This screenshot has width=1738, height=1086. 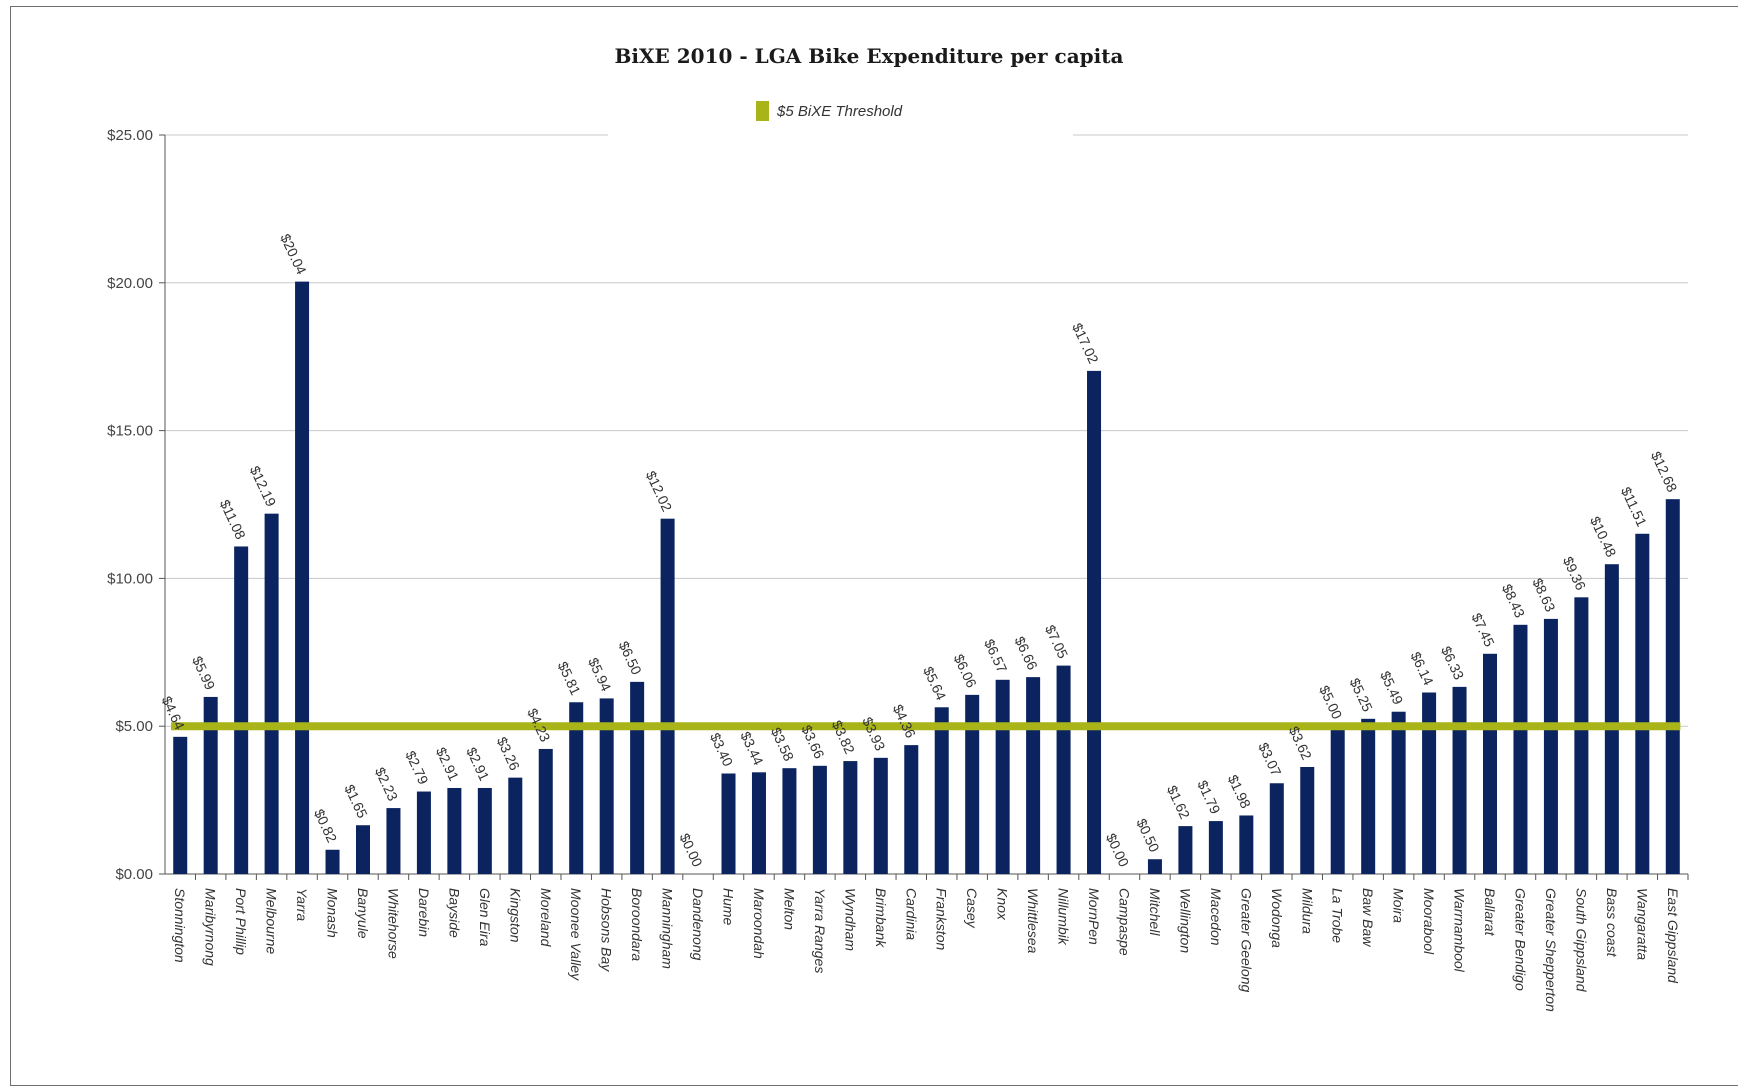 I want to click on category-label: Hobsons Bay, so click(x=607, y=930).